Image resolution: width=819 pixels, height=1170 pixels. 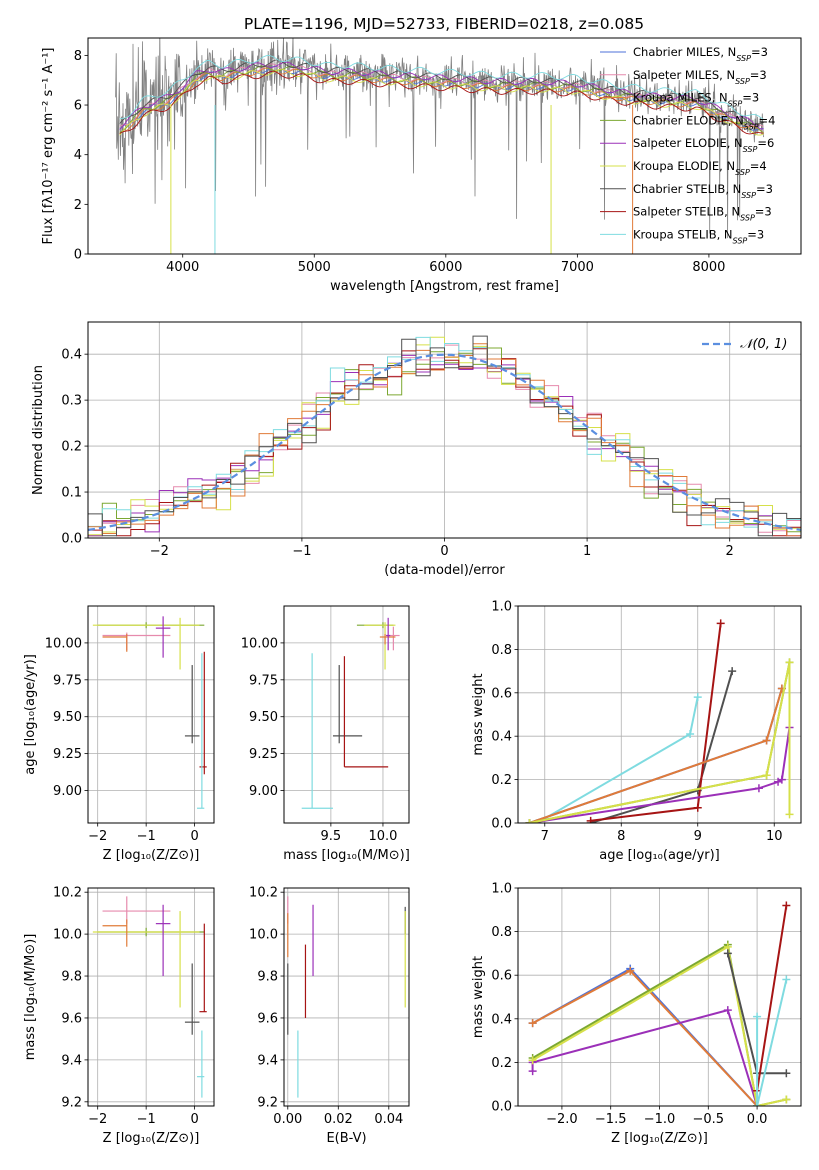 What do you see at coordinates (67, 791) in the screenshot?
I see `y-tick-label: 9.00` at bounding box center [67, 791].